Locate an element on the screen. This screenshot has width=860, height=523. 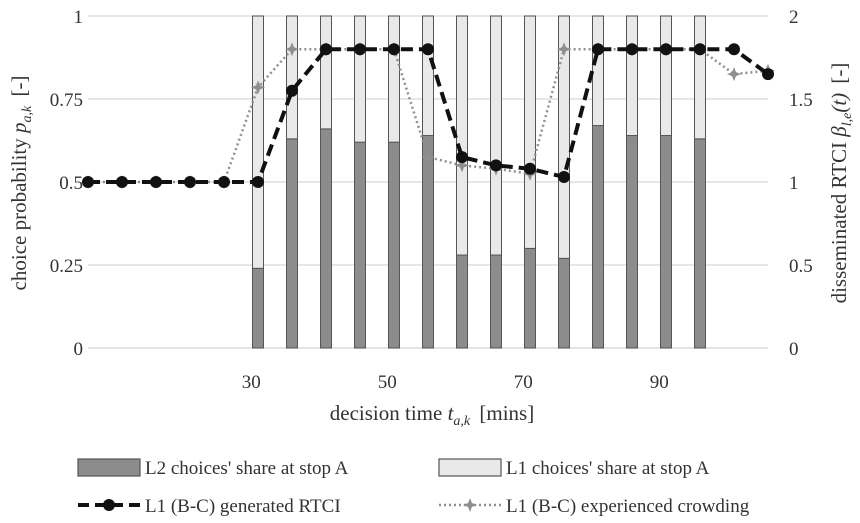
y-tick-label-right: 1 is located at coordinates (794, 183).